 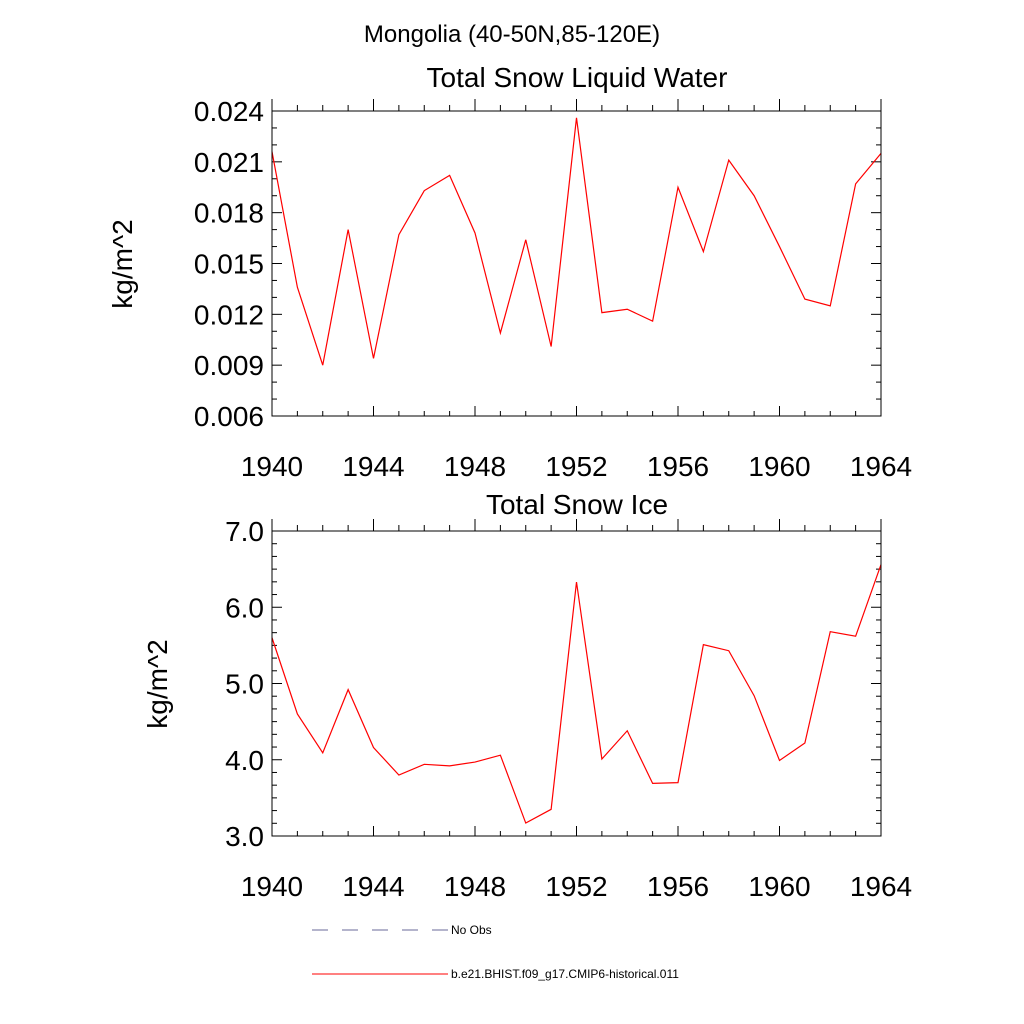 I want to click on y-tick-label: 0.006, so click(x=229, y=416).